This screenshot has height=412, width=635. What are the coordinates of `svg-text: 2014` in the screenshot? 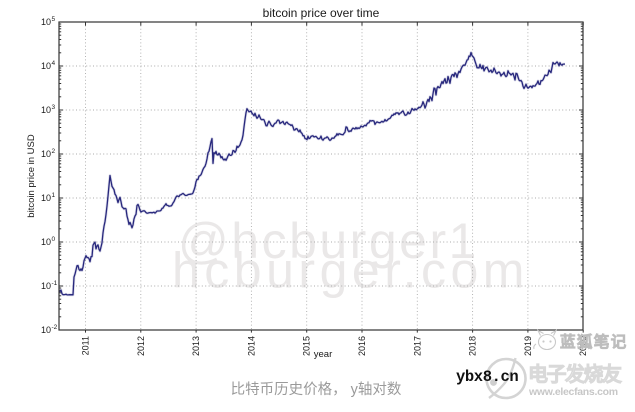 It's located at (251, 346).